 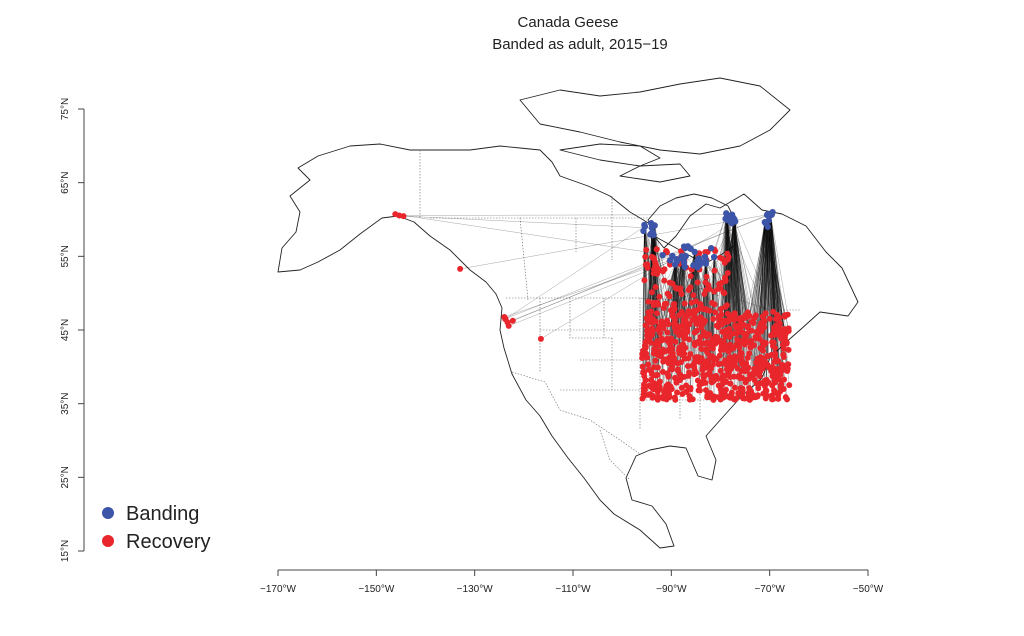 What do you see at coordinates (475, 589) in the screenshot?
I see `x-tick-label: −130°W` at bounding box center [475, 589].